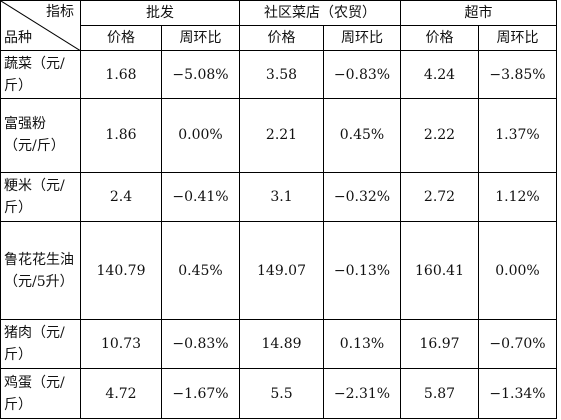  I want to click on cell-wholesale-wow: −0.41%, so click(200, 197).